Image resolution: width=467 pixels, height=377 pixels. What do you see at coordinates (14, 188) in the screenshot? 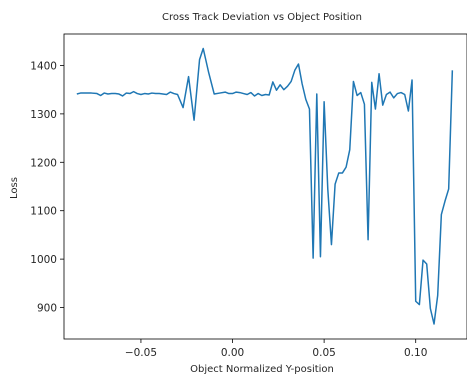
I see `y-axis-label: Loss` at bounding box center [14, 188].